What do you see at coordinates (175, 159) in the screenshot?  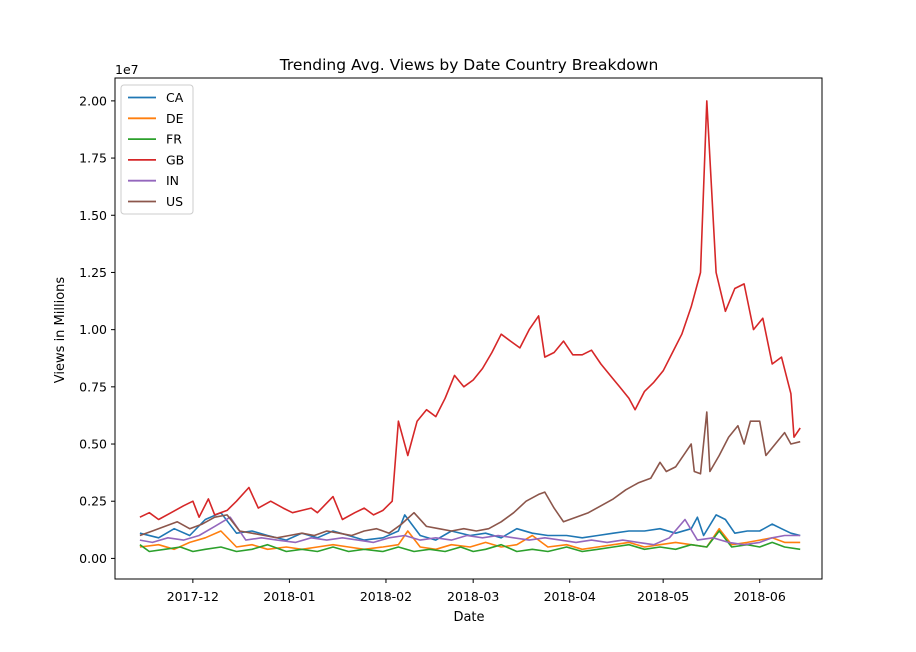 I see `legend-label-gb: GB` at bounding box center [175, 159].